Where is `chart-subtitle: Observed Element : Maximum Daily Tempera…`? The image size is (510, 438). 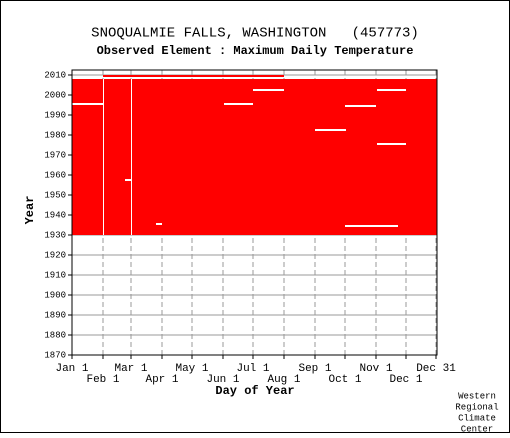
chart-subtitle: Observed Element : Maximum Daily Tempera… is located at coordinates (255, 51).